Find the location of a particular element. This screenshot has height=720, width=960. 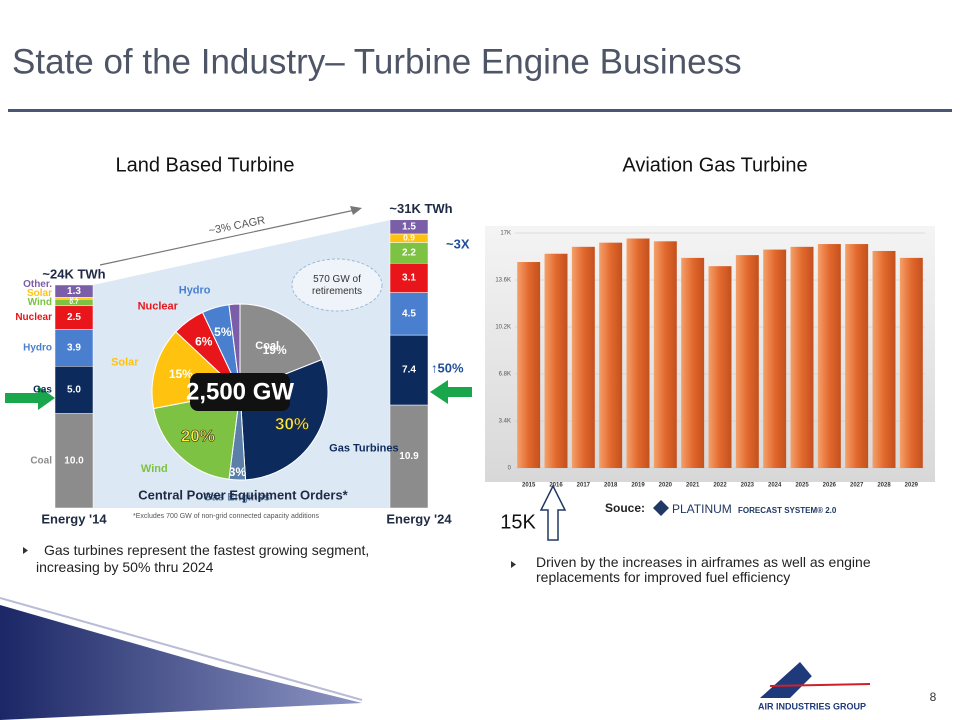

pie-category-label: Gas Engines is located at coordinates (236, 497).